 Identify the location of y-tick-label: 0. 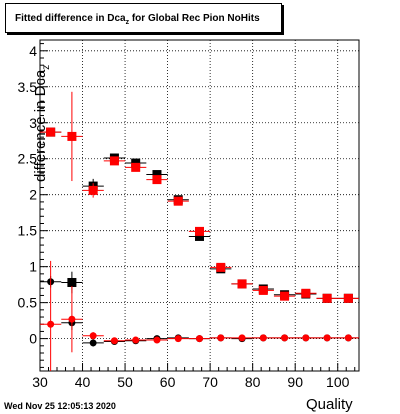
(33, 339).